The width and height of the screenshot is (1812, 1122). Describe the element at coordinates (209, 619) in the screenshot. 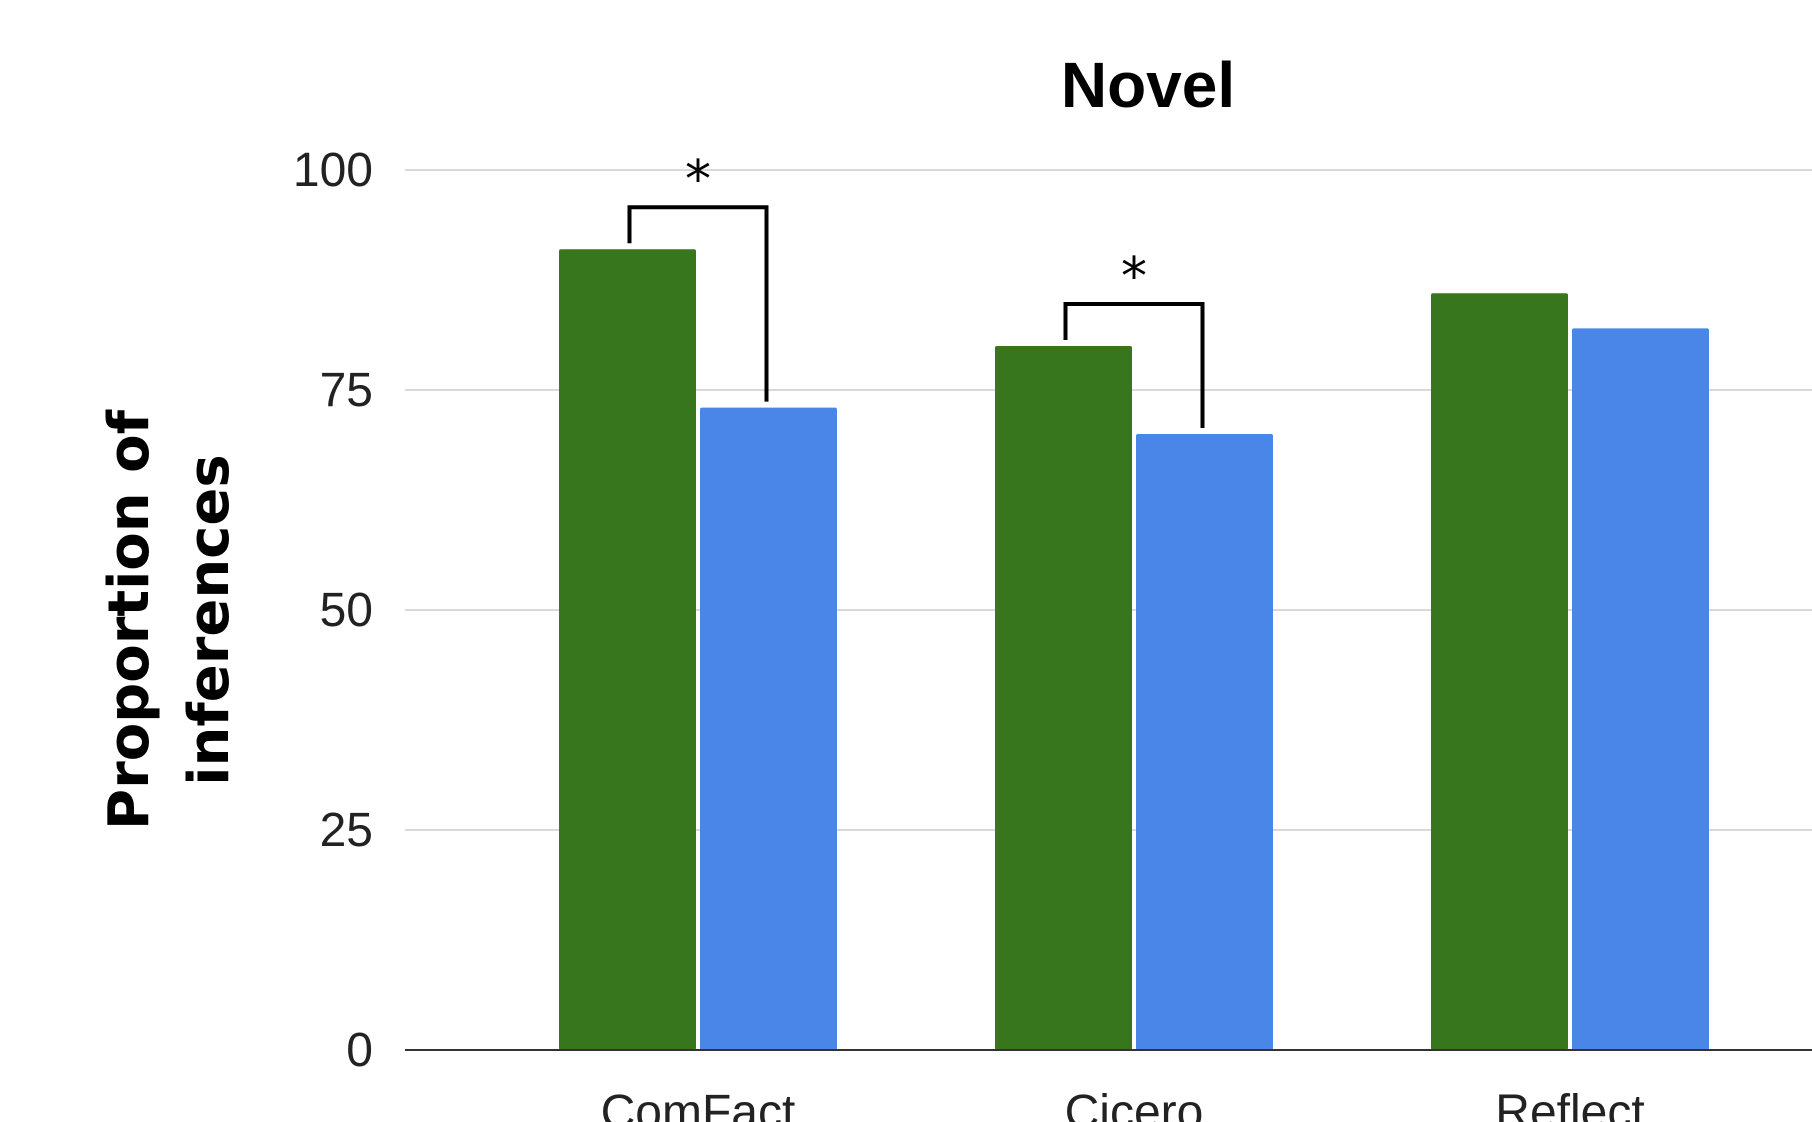

I see `y-axis-label-line-2: inferences` at that location.